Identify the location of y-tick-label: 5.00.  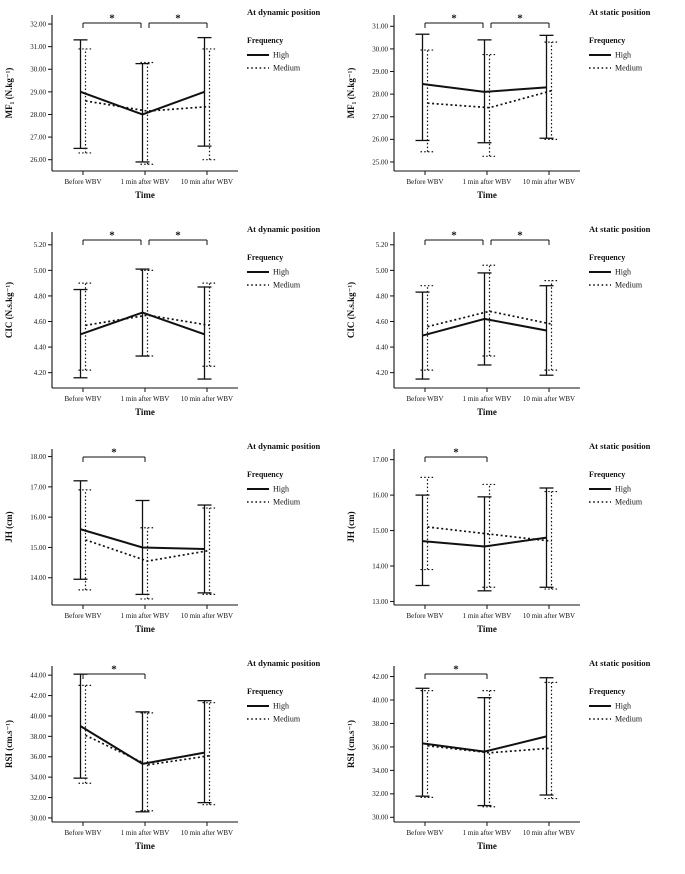
(40, 271).